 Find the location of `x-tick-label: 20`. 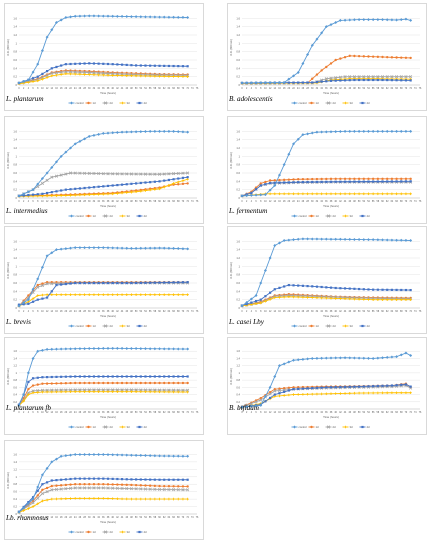

x-tick-label: 20 is located at coordinates (289, 312).